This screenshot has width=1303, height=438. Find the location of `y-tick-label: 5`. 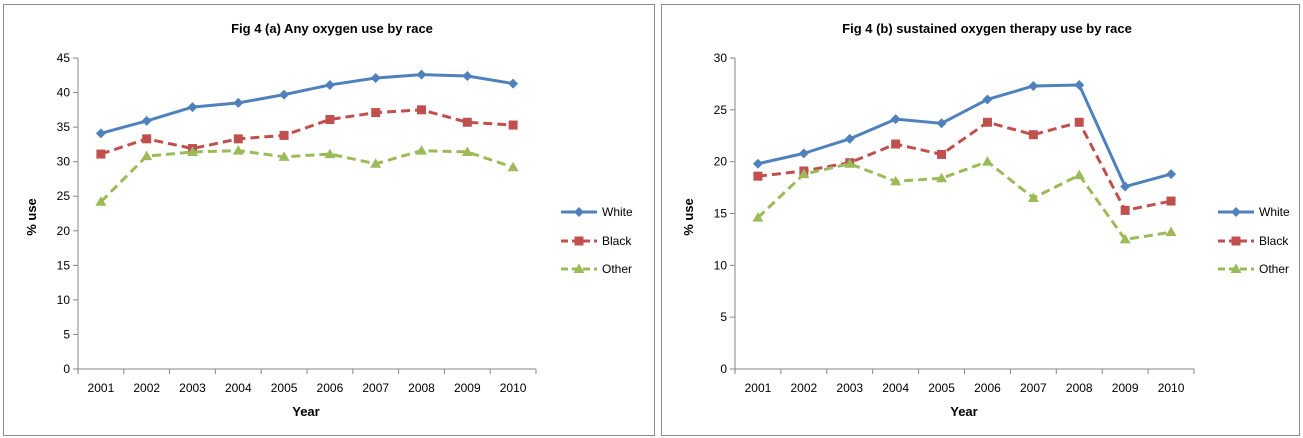

y-tick-label: 5 is located at coordinates (723, 317).